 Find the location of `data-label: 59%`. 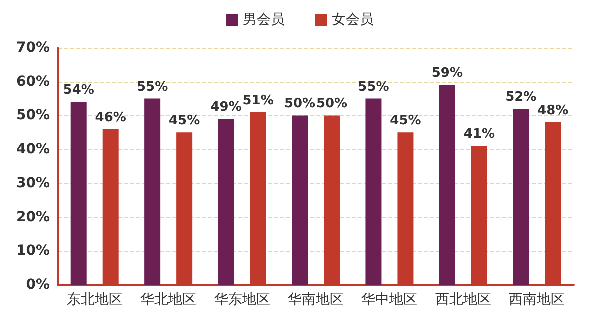

data-label: 59% is located at coordinates (447, 74).